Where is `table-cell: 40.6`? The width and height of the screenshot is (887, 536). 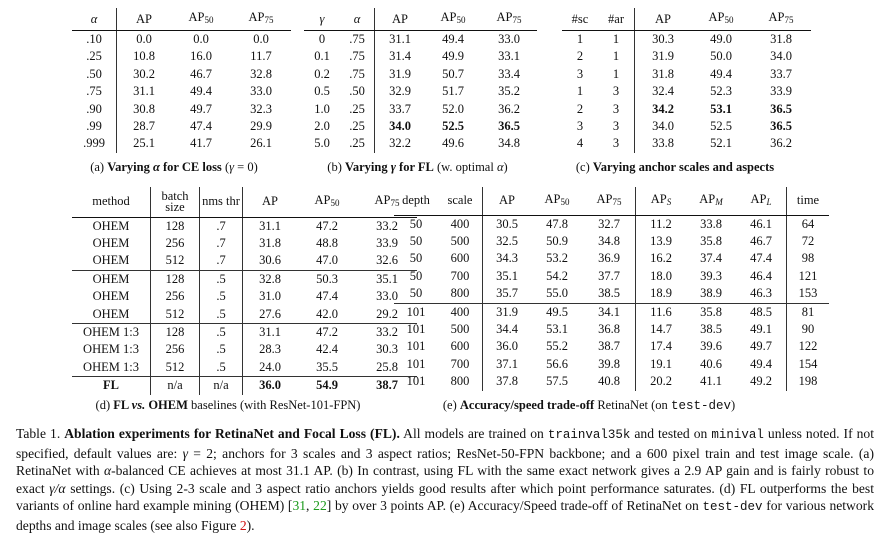
table-cell: 40.6 is located at coordinates (711, 363).